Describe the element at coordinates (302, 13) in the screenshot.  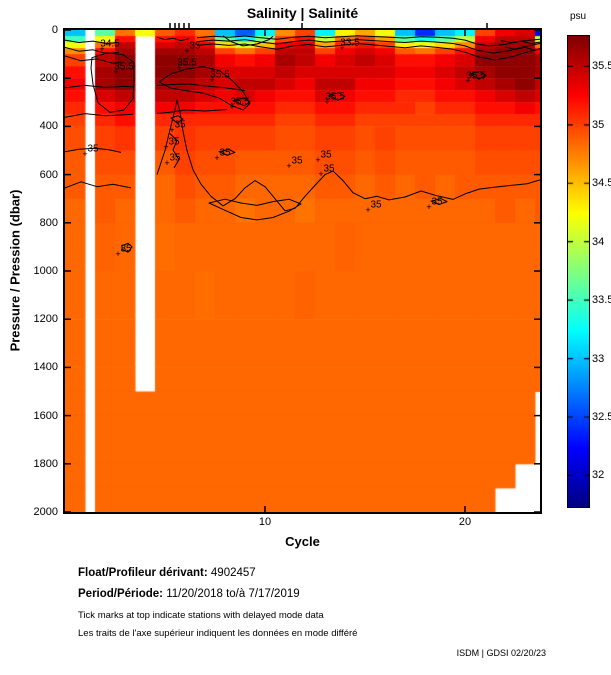
I see `plot-title: Salinity | Salinité` at that location.